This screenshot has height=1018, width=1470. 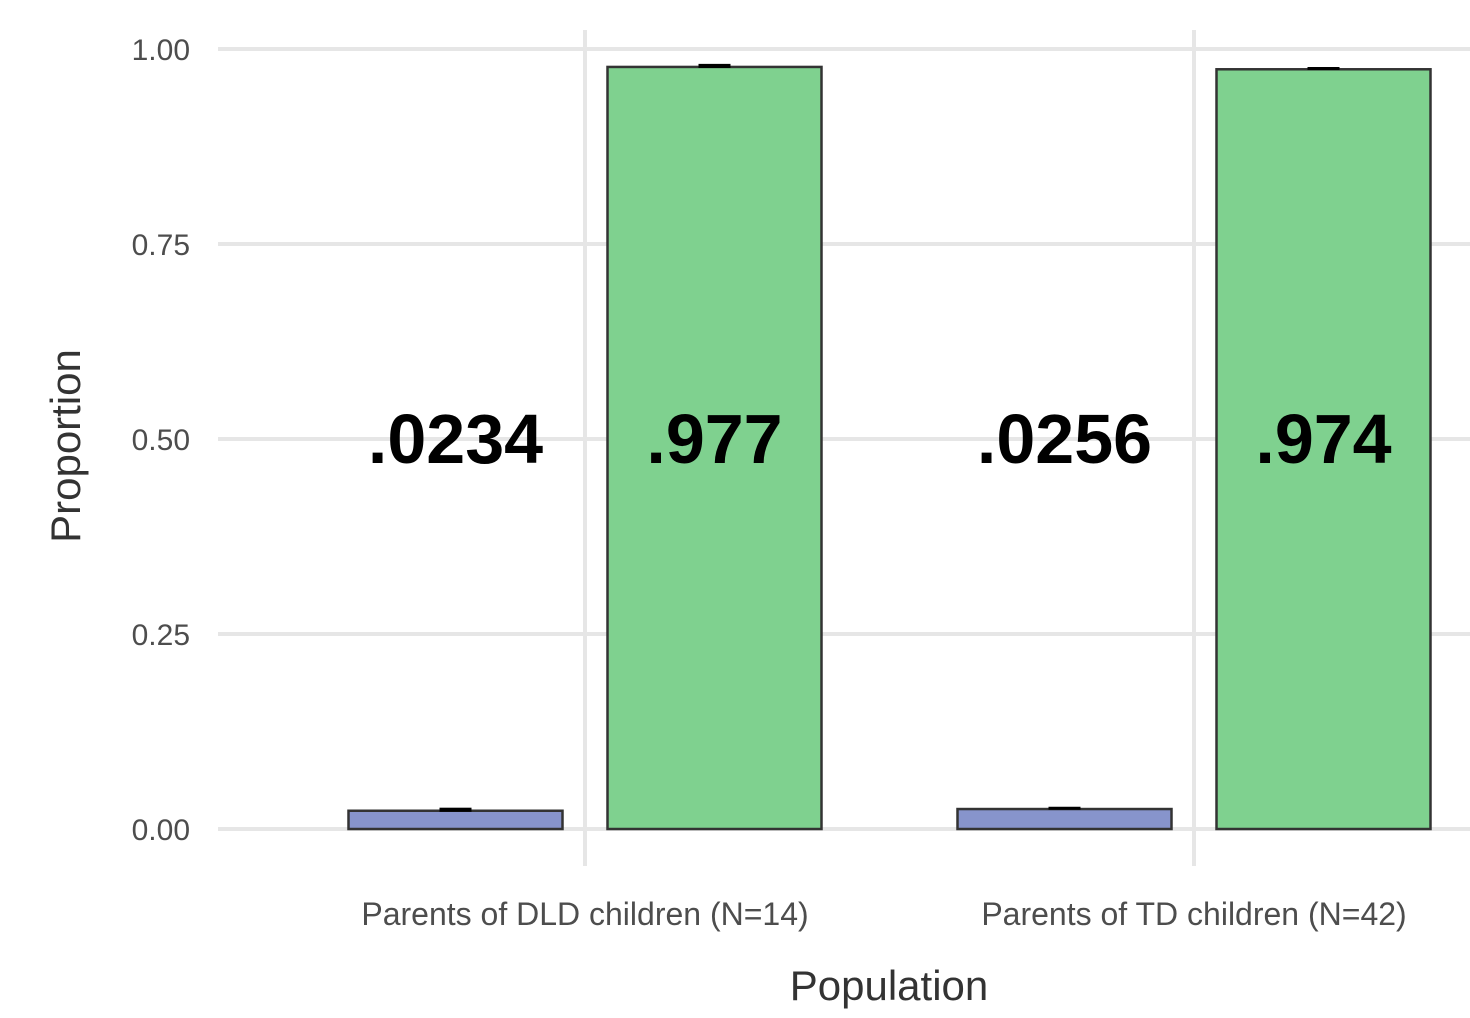 I want to click on y-tick-label: 0.25, so click(x=161, y=635).